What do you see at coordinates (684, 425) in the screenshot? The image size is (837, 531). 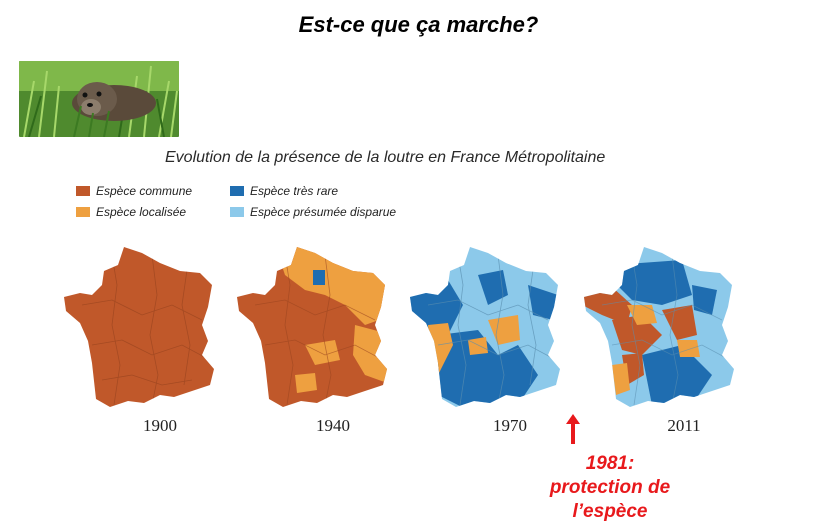 I see `year-label-2011: 2011` at bounding box center [684, 425].